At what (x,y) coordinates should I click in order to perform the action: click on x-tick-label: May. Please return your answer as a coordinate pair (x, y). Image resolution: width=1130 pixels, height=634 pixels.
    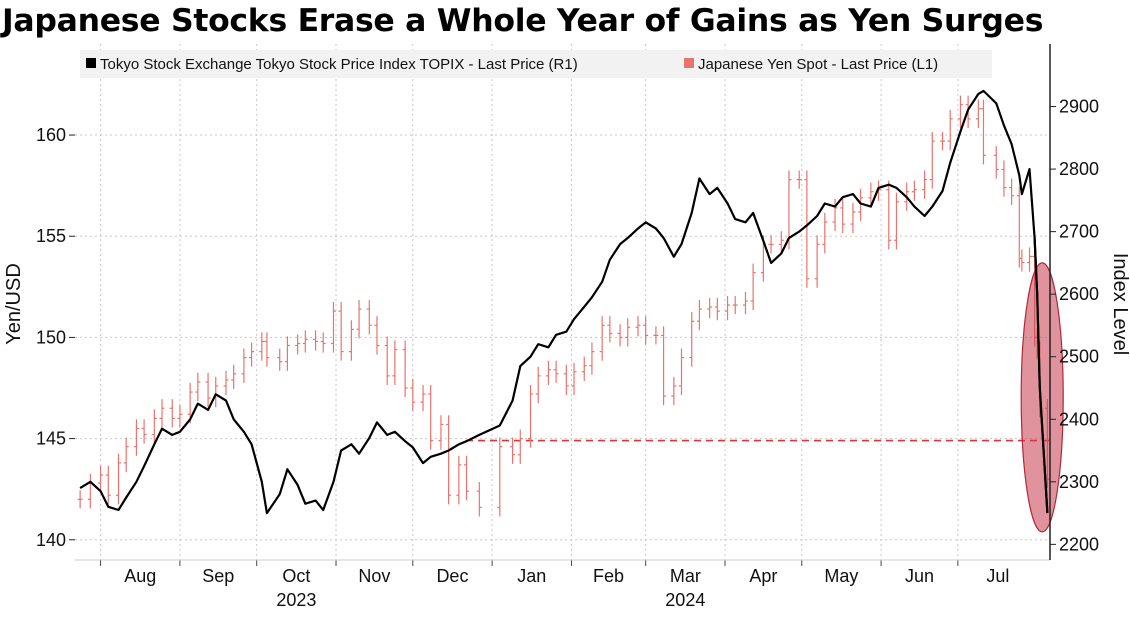
    Looking at the image, I should click on (841, 576).